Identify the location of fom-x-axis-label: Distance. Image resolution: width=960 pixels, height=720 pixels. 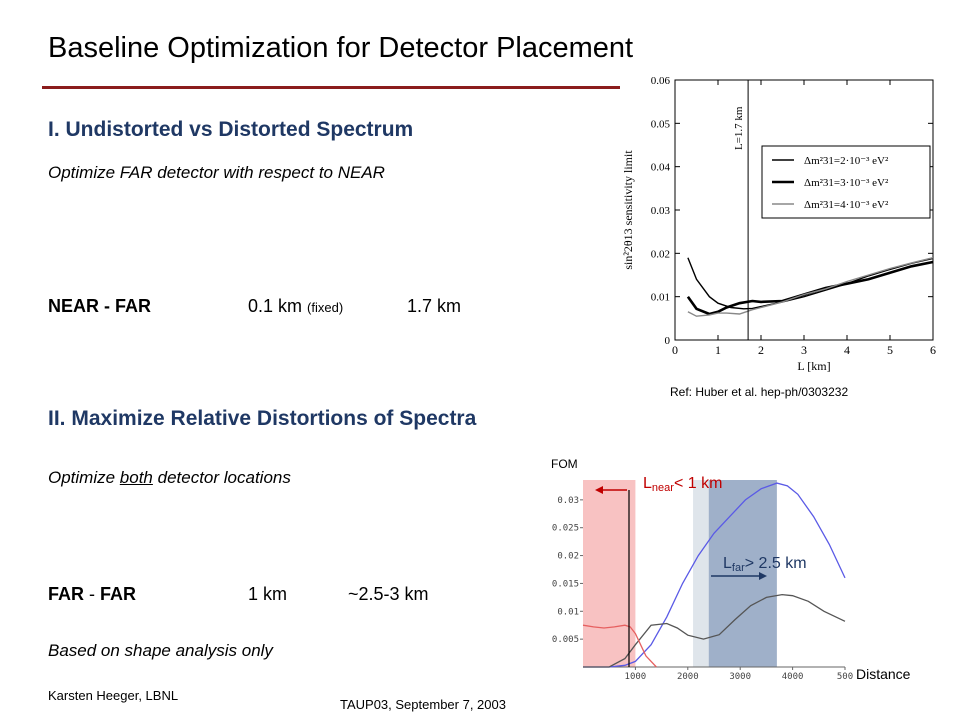
(883, 674).